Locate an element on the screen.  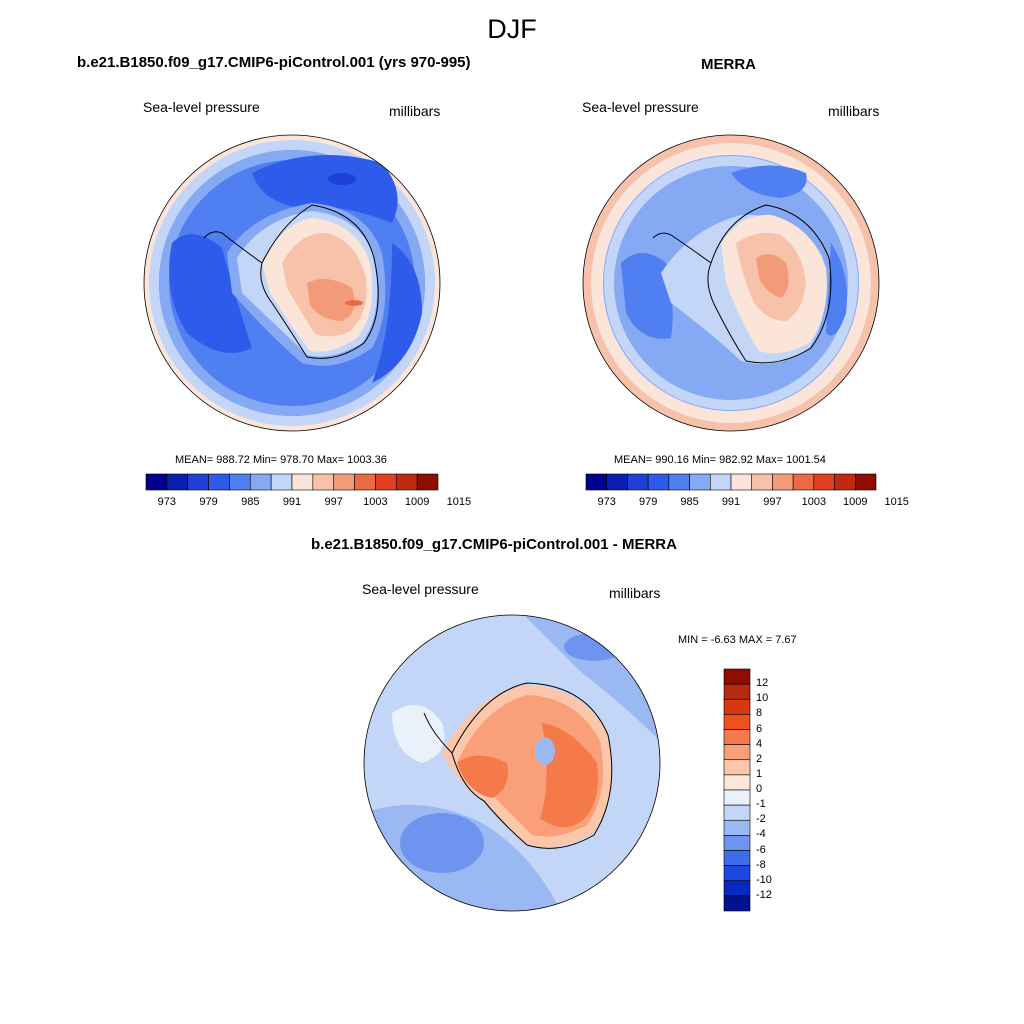
diff-antarctica-west is located at coordinates (482, 776).